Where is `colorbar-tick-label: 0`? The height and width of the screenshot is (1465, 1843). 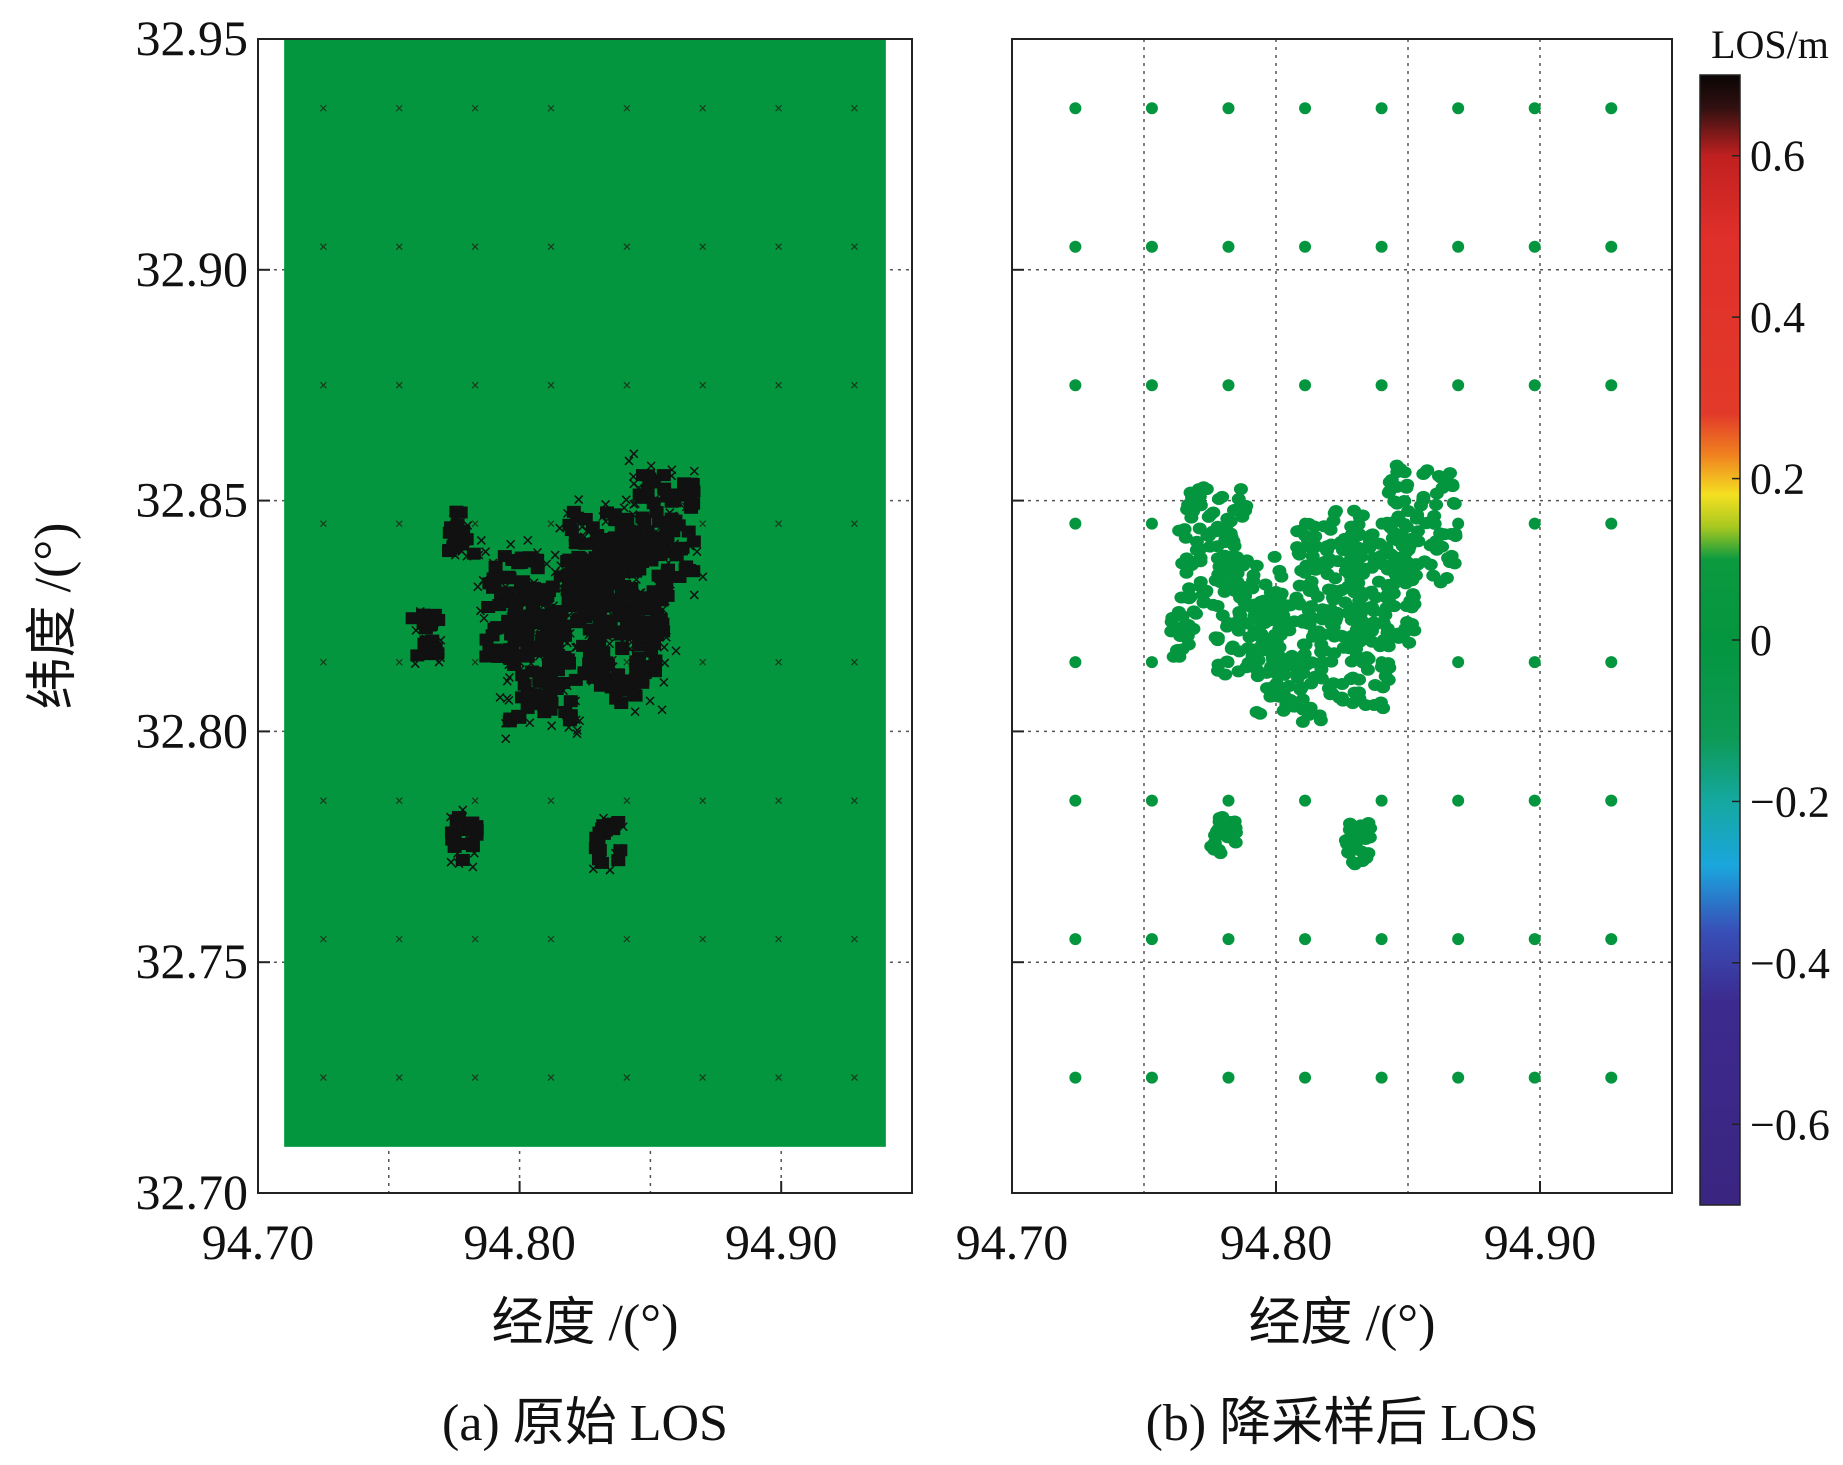
colorbar-tick-label: 0 is located at coordinates (1761, 640).